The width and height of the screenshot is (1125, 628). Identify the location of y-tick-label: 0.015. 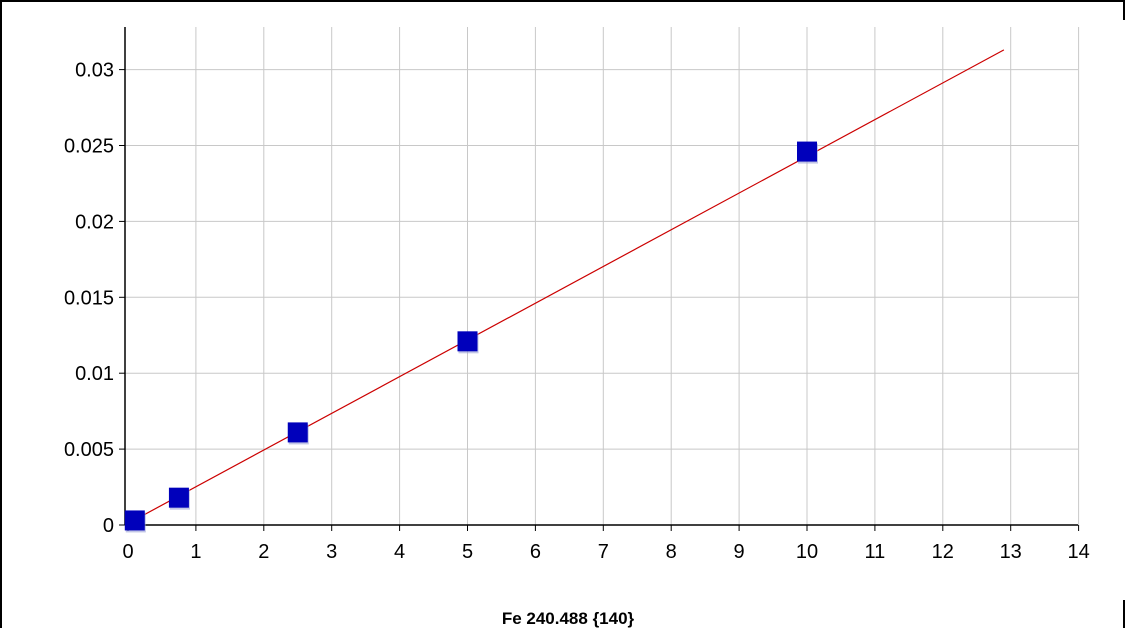
(89, 298).